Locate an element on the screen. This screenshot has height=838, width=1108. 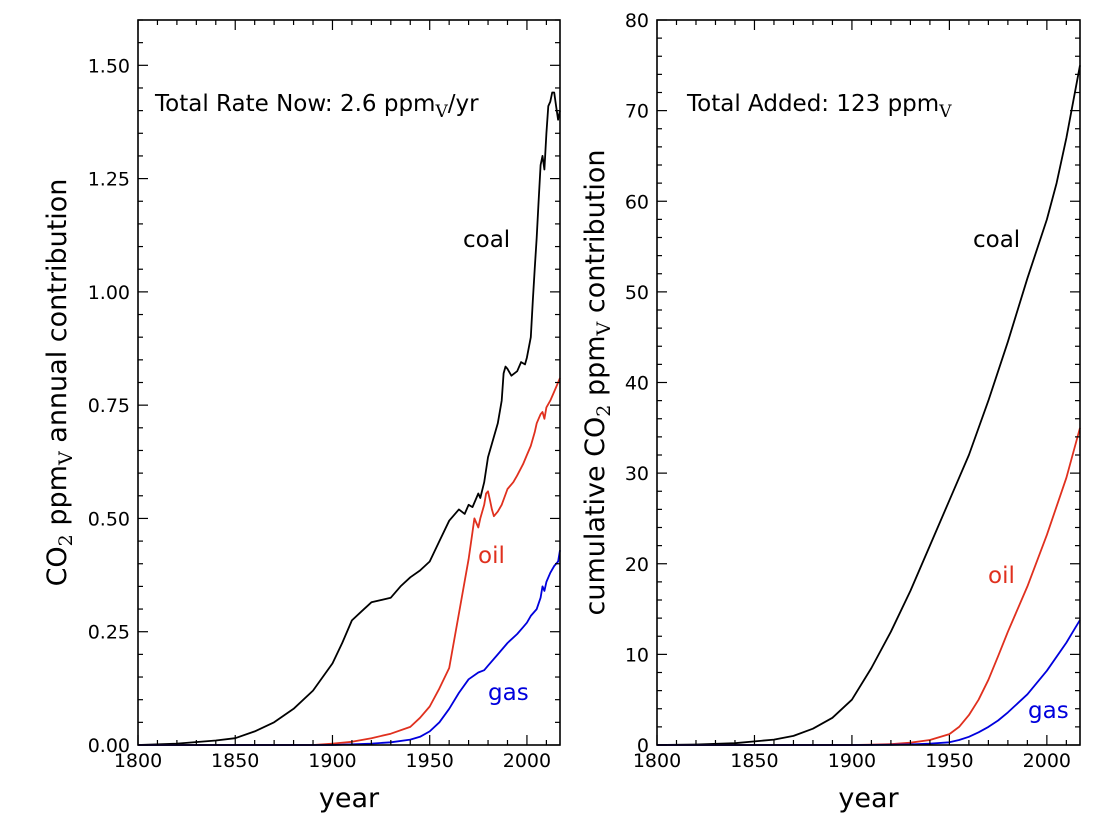
y-tick-label: 0.25 is located at coordinates (109, 633).